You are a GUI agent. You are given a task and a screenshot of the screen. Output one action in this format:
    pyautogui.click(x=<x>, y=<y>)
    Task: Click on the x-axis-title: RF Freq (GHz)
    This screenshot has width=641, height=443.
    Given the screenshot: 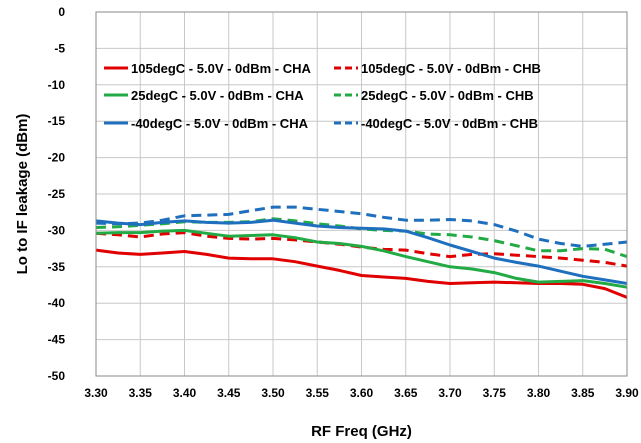 What is the action you would take?
    pyautogui.click(x=361, y=431)
    